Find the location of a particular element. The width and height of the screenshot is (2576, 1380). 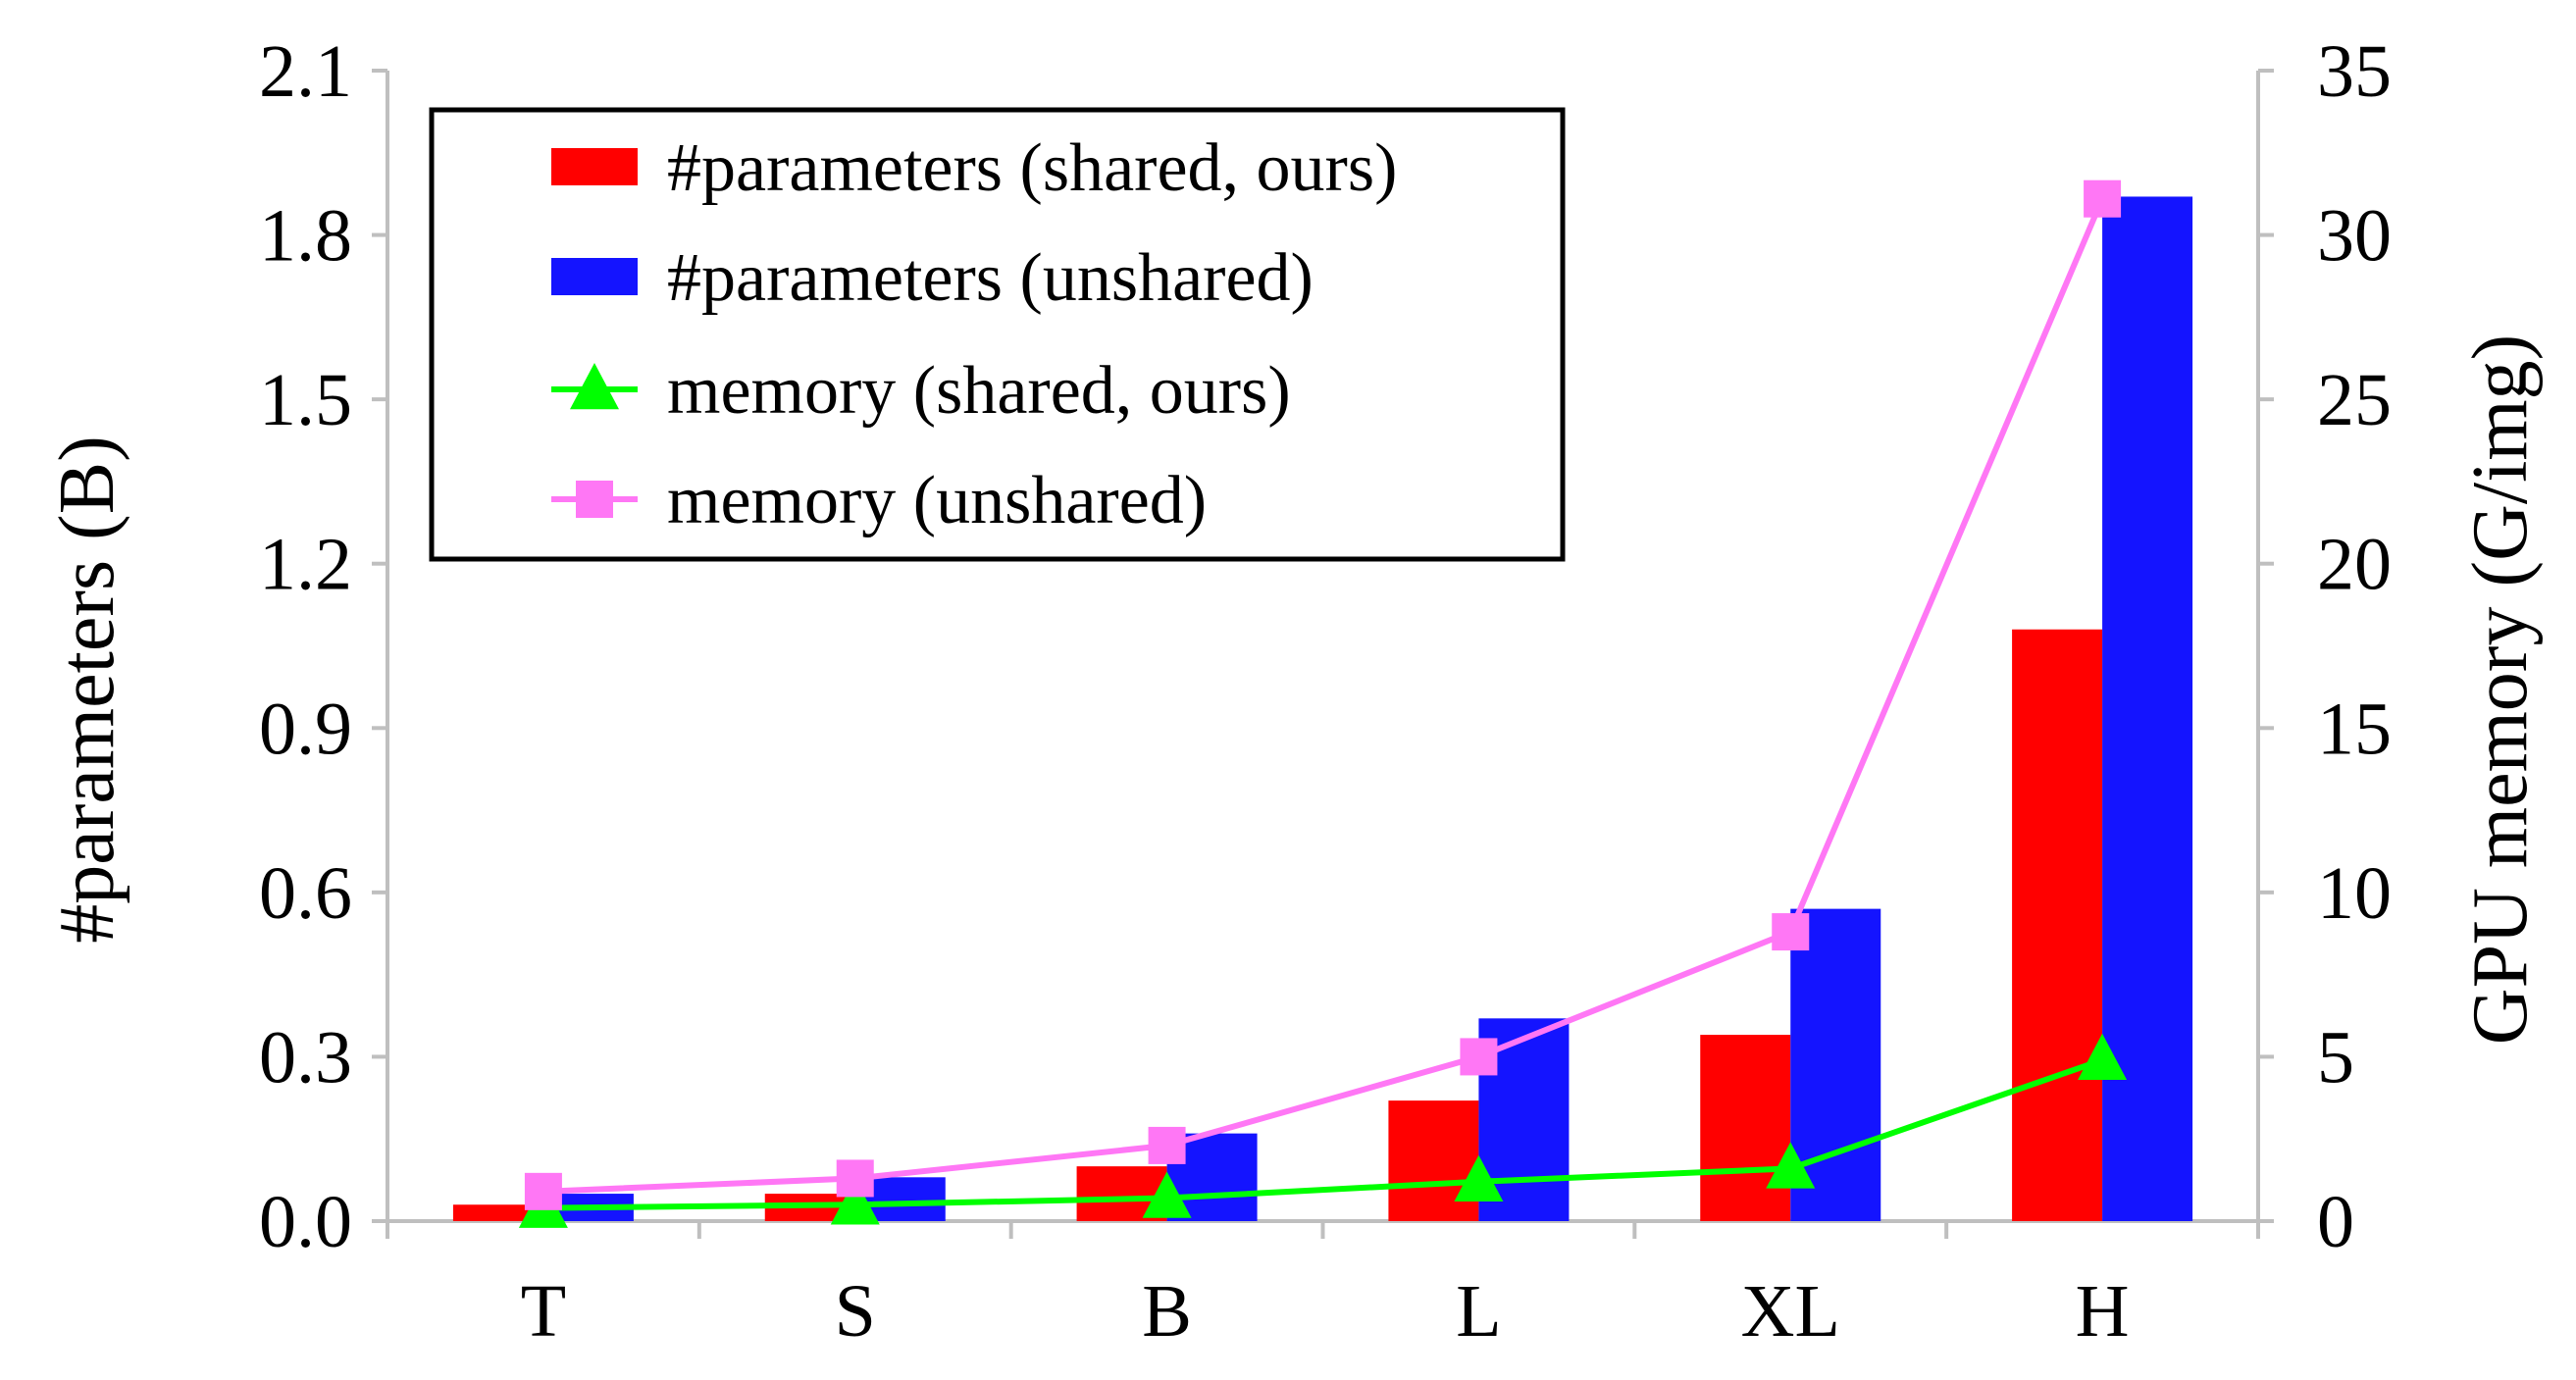

y-left-tick-label: 1.8 is located at coordinates (305, 236).